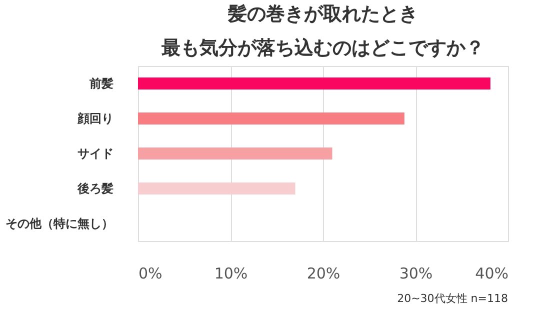 Image resolution: width=536 pixels, height=333 pixels. What do you see at coordinates (96, 153) in the screenshot?
I see `y-tick-label: サイド` at bounding box center [96, 153].